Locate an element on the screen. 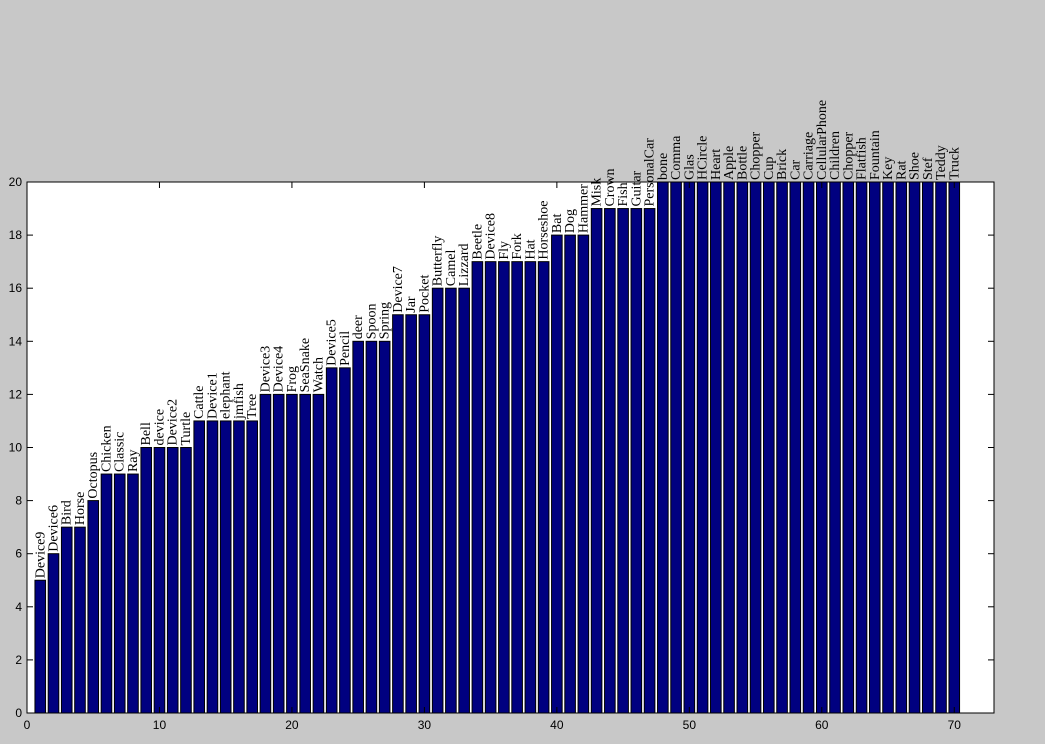 This screenshot has width=1045, height=744. bar-label: Cattle is located at coordinates (199, 402).